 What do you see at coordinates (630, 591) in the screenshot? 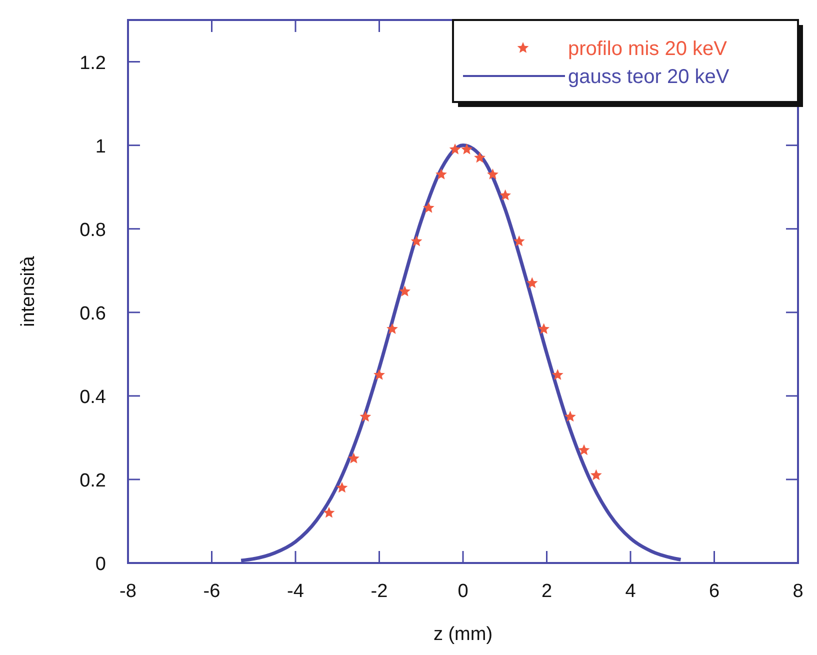
I see `x-tick-label: 4` at bounding box center [630, 591].